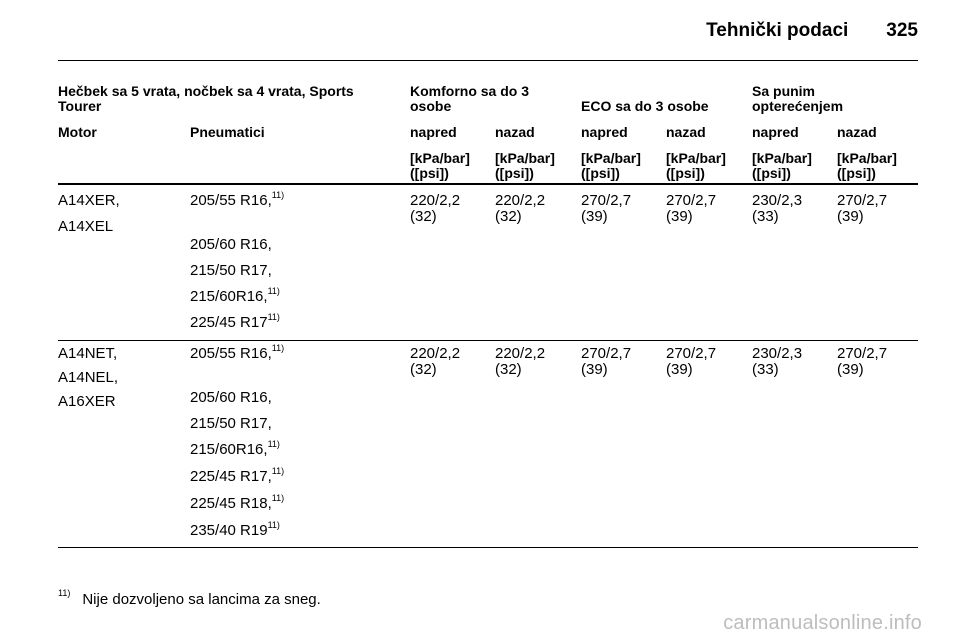  What do you see at coordinates (237, 502) in the screenshot?
I see `tire-size: 225/45 R18,11)` at bounding box center [237, 502].